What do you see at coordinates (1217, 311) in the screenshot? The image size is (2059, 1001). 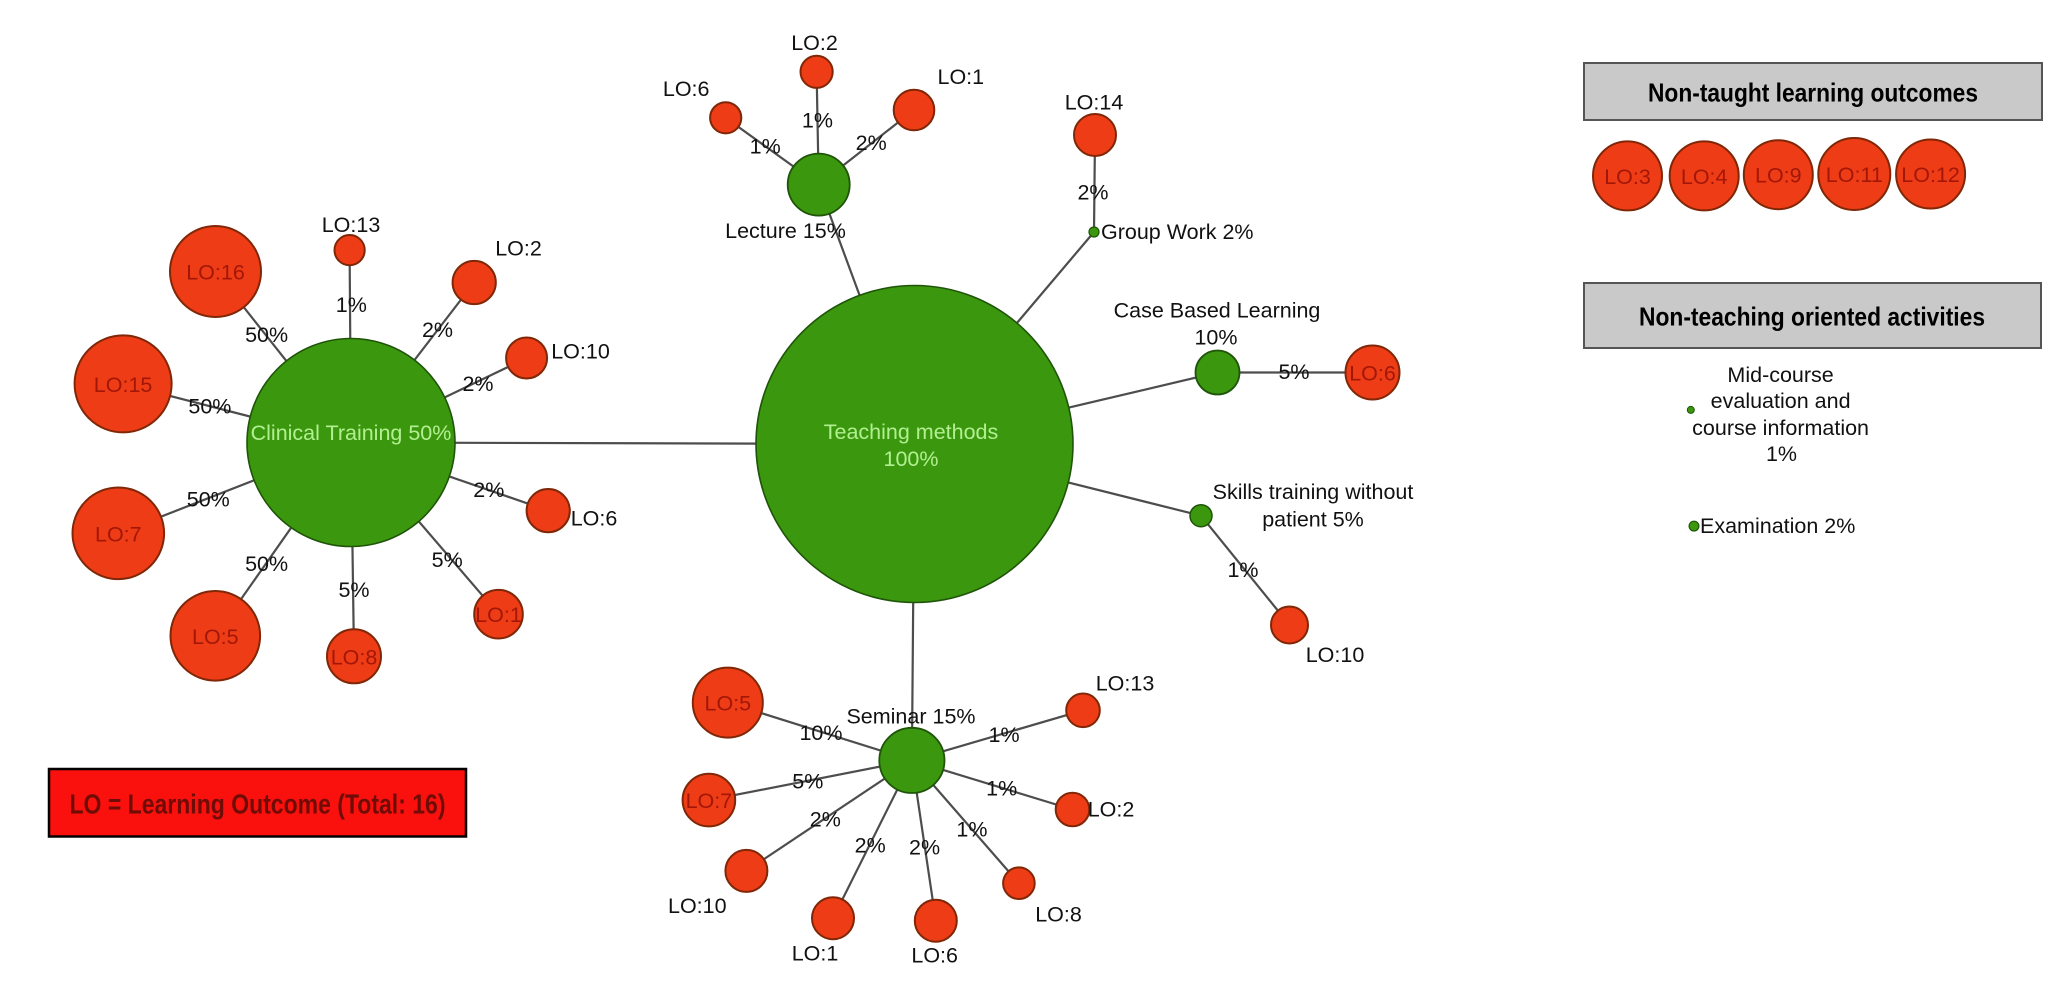 I see `svg-text: Case Based Learning` at bounding box center [1217, 311].